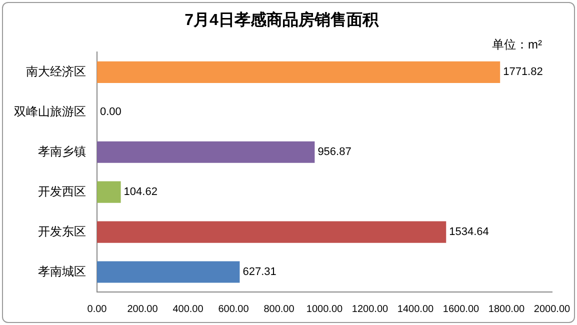  What do you see at coordinates (188, 309) in the screenshot?
I see `x-tick-label: 400.00` at bounding box center [188, 309].